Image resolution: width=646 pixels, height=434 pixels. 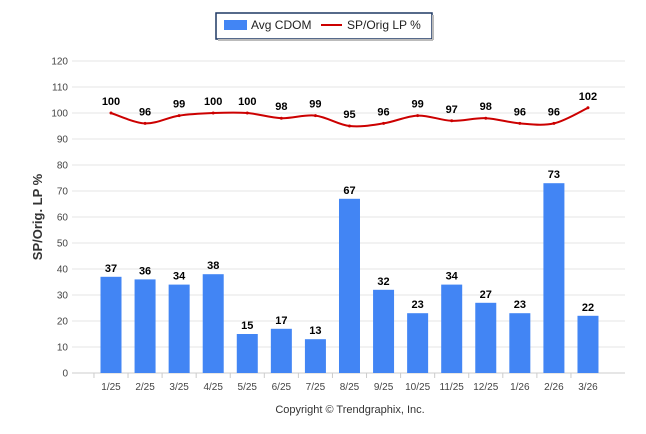 What do you see at coordinates (588, 308) in the screenshot?
I see `bar-data-label: 22` at bounding box center [588, 308].